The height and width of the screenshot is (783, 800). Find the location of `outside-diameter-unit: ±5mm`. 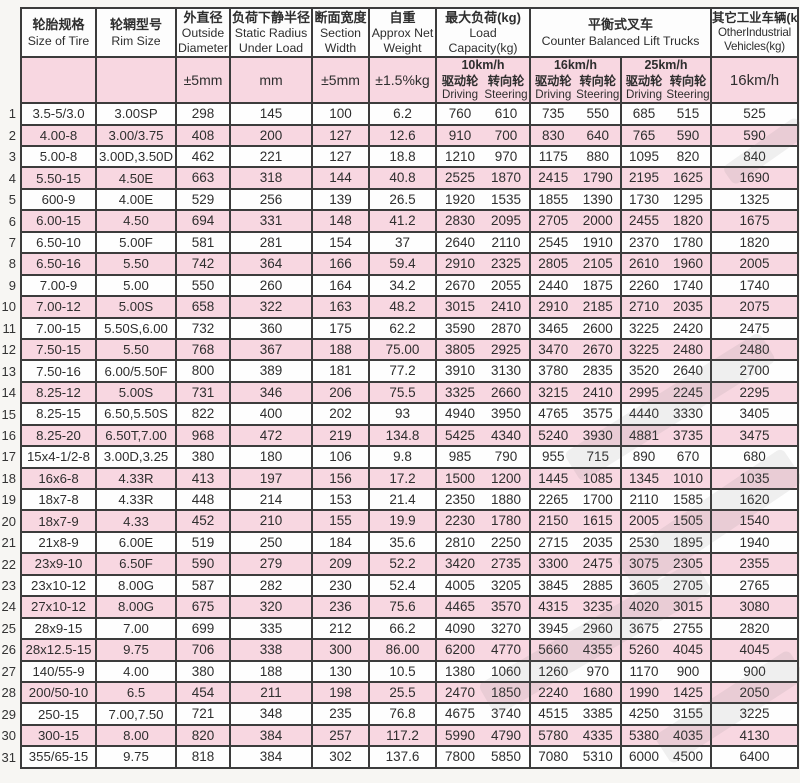

outside-diameter-unit: ±5mm is located at coordinates (203, 80).